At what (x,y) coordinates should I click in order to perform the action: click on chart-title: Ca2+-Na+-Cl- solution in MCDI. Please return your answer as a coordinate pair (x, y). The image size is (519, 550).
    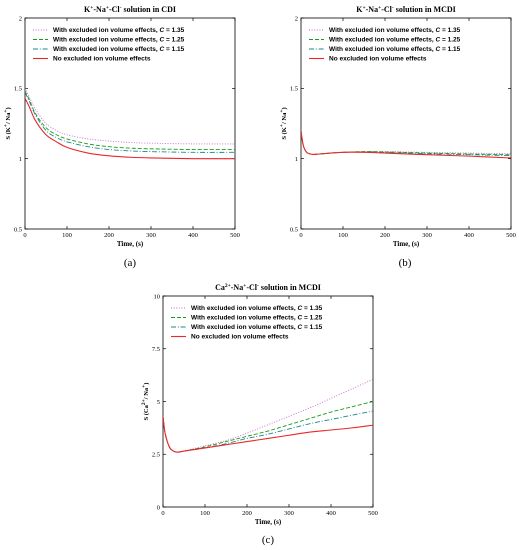
    Looking at the image, I should click on (268, 287).